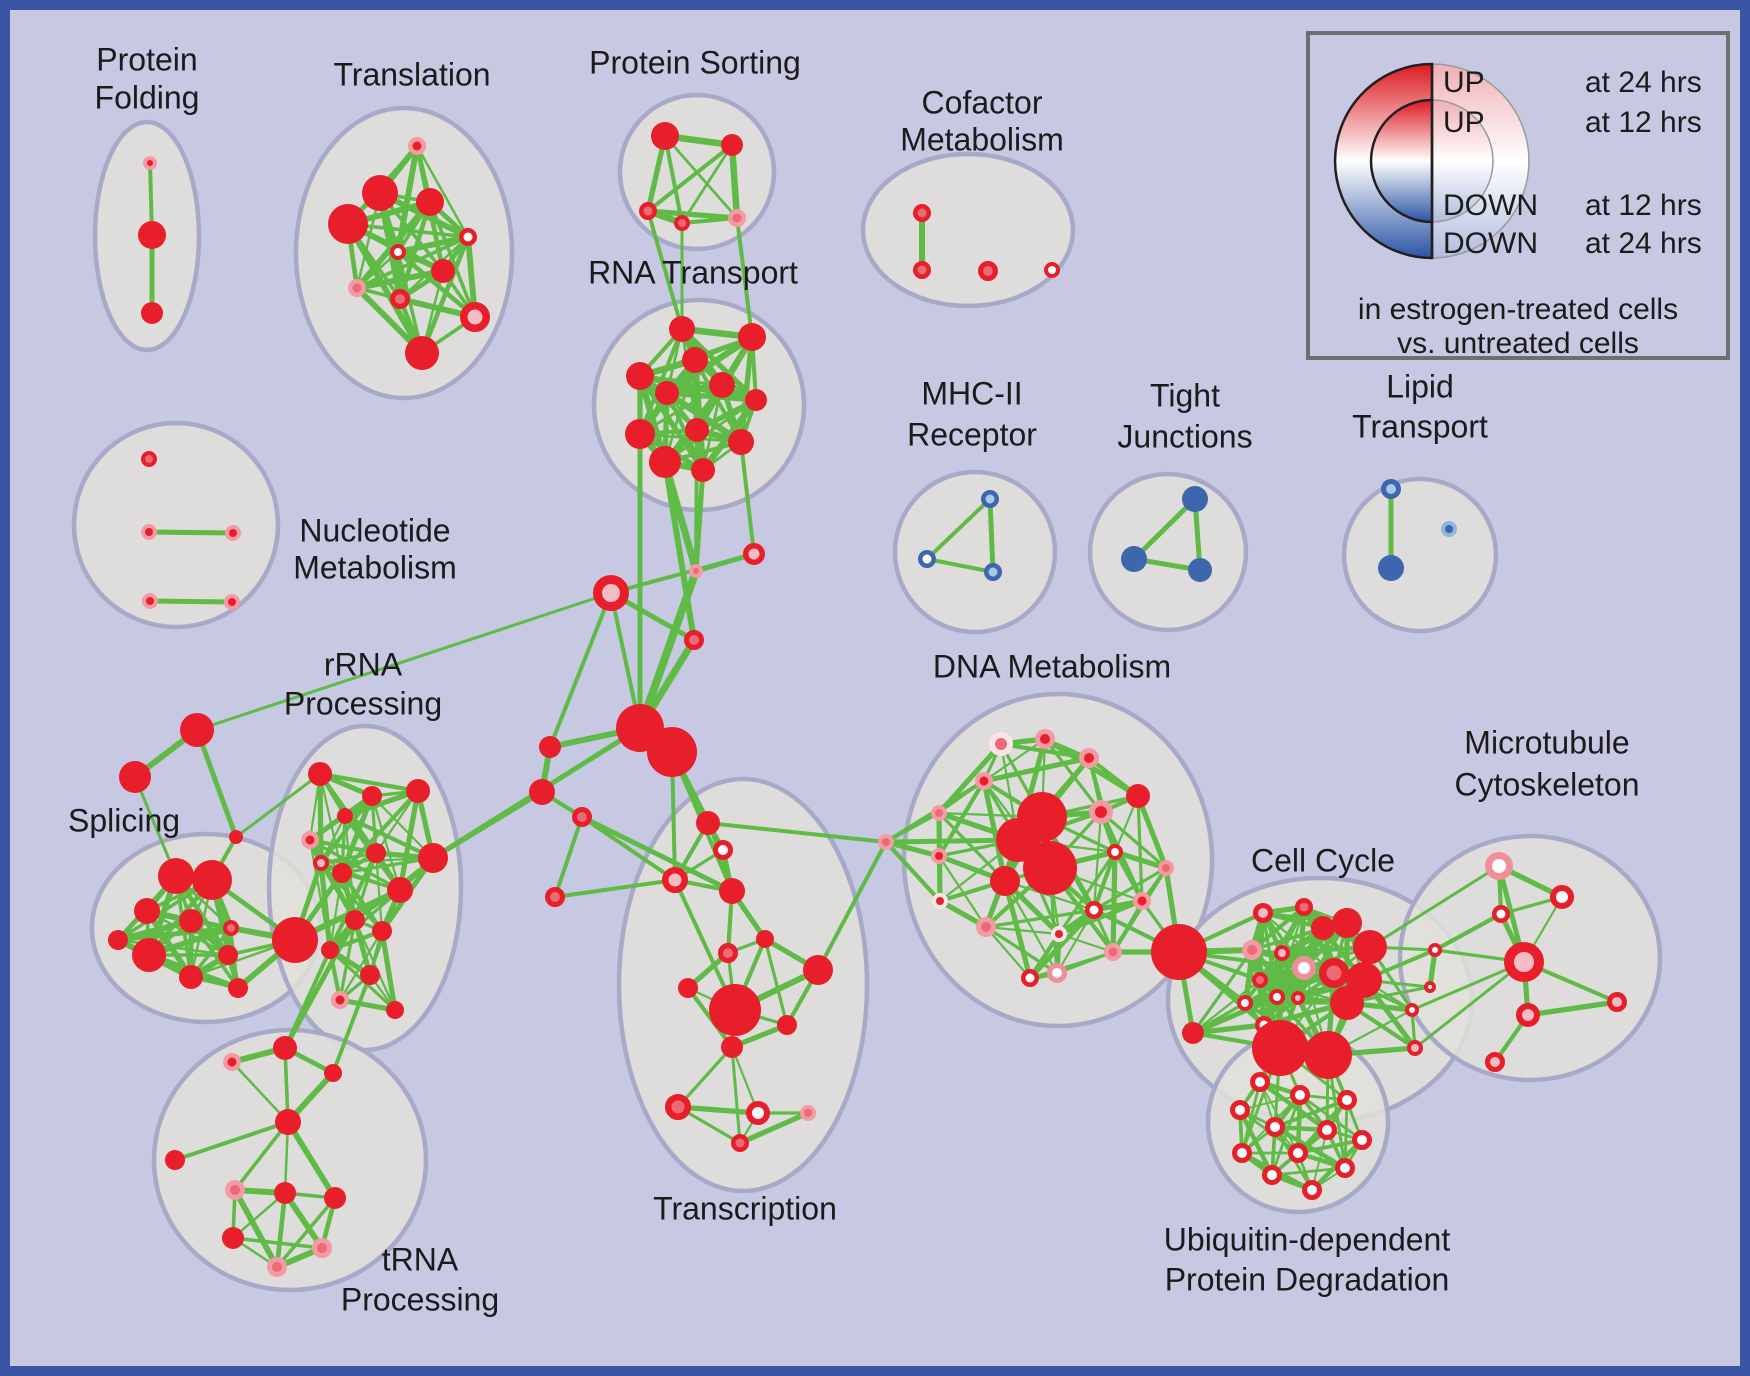 Image resolution: width=1750 pixels, height=1376 pixels. I want to click on network-edge-sorting, so click(701, 177).